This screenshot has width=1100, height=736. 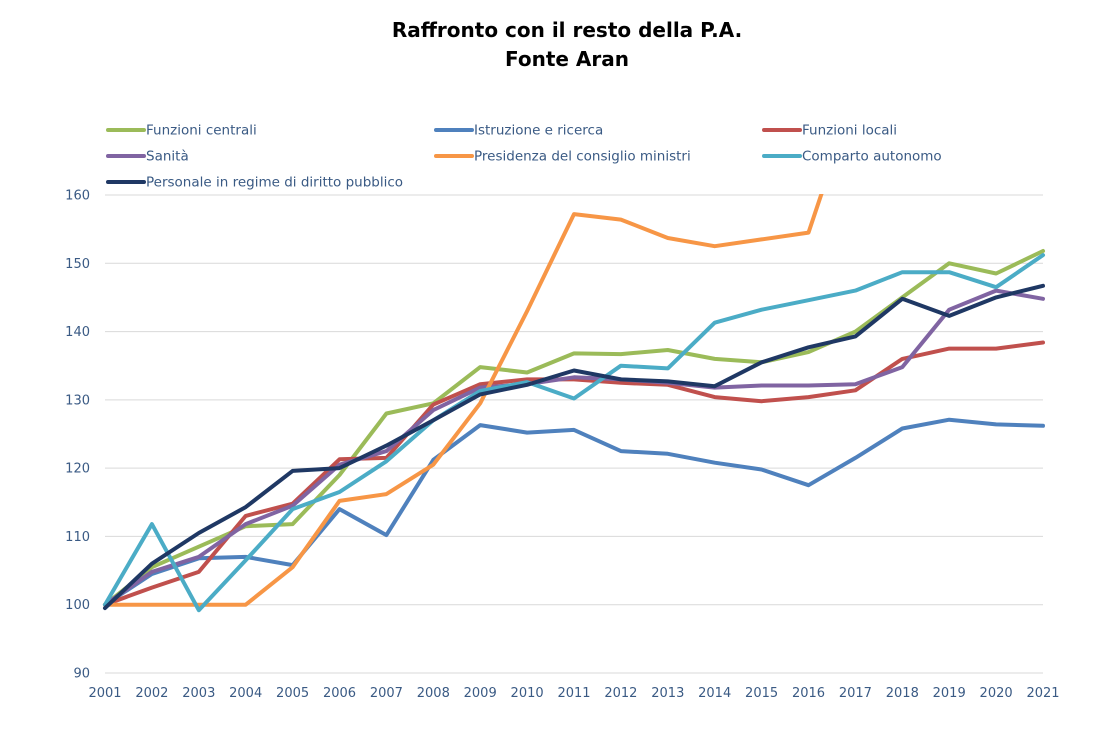 I want to click on legend-item: Presidenza del consiglio ministri, so click(x=562, y=157).